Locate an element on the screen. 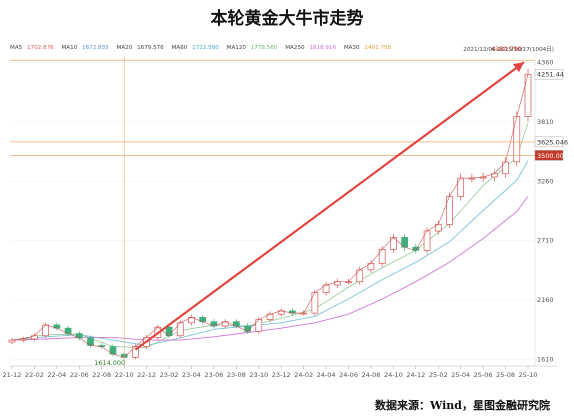 The width and height of the screenshot is (574, 416). x-tick-label: 23-08 is located at coordinates (236, 375).